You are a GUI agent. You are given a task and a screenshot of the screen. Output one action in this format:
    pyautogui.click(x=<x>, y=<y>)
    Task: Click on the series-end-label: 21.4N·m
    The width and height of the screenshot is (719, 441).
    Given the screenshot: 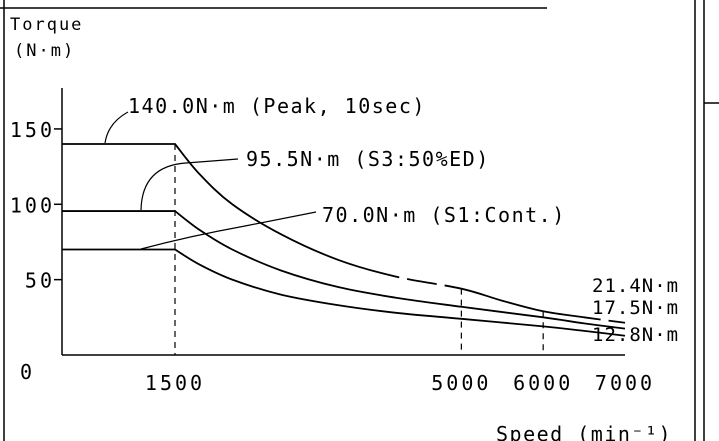 What is the action you would take?
    pyautogui.click(x=635, y=286)
    